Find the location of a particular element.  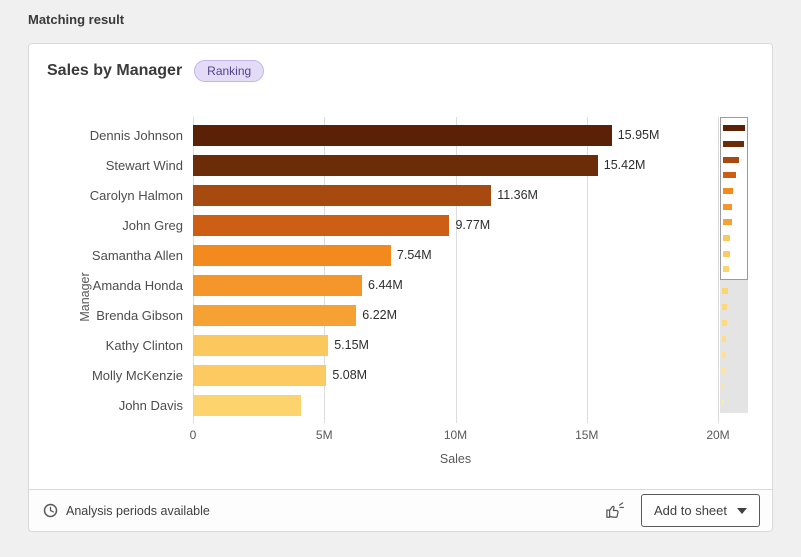

analysis-periods-status: Analysis periods available is located at coordinates (126, 510).